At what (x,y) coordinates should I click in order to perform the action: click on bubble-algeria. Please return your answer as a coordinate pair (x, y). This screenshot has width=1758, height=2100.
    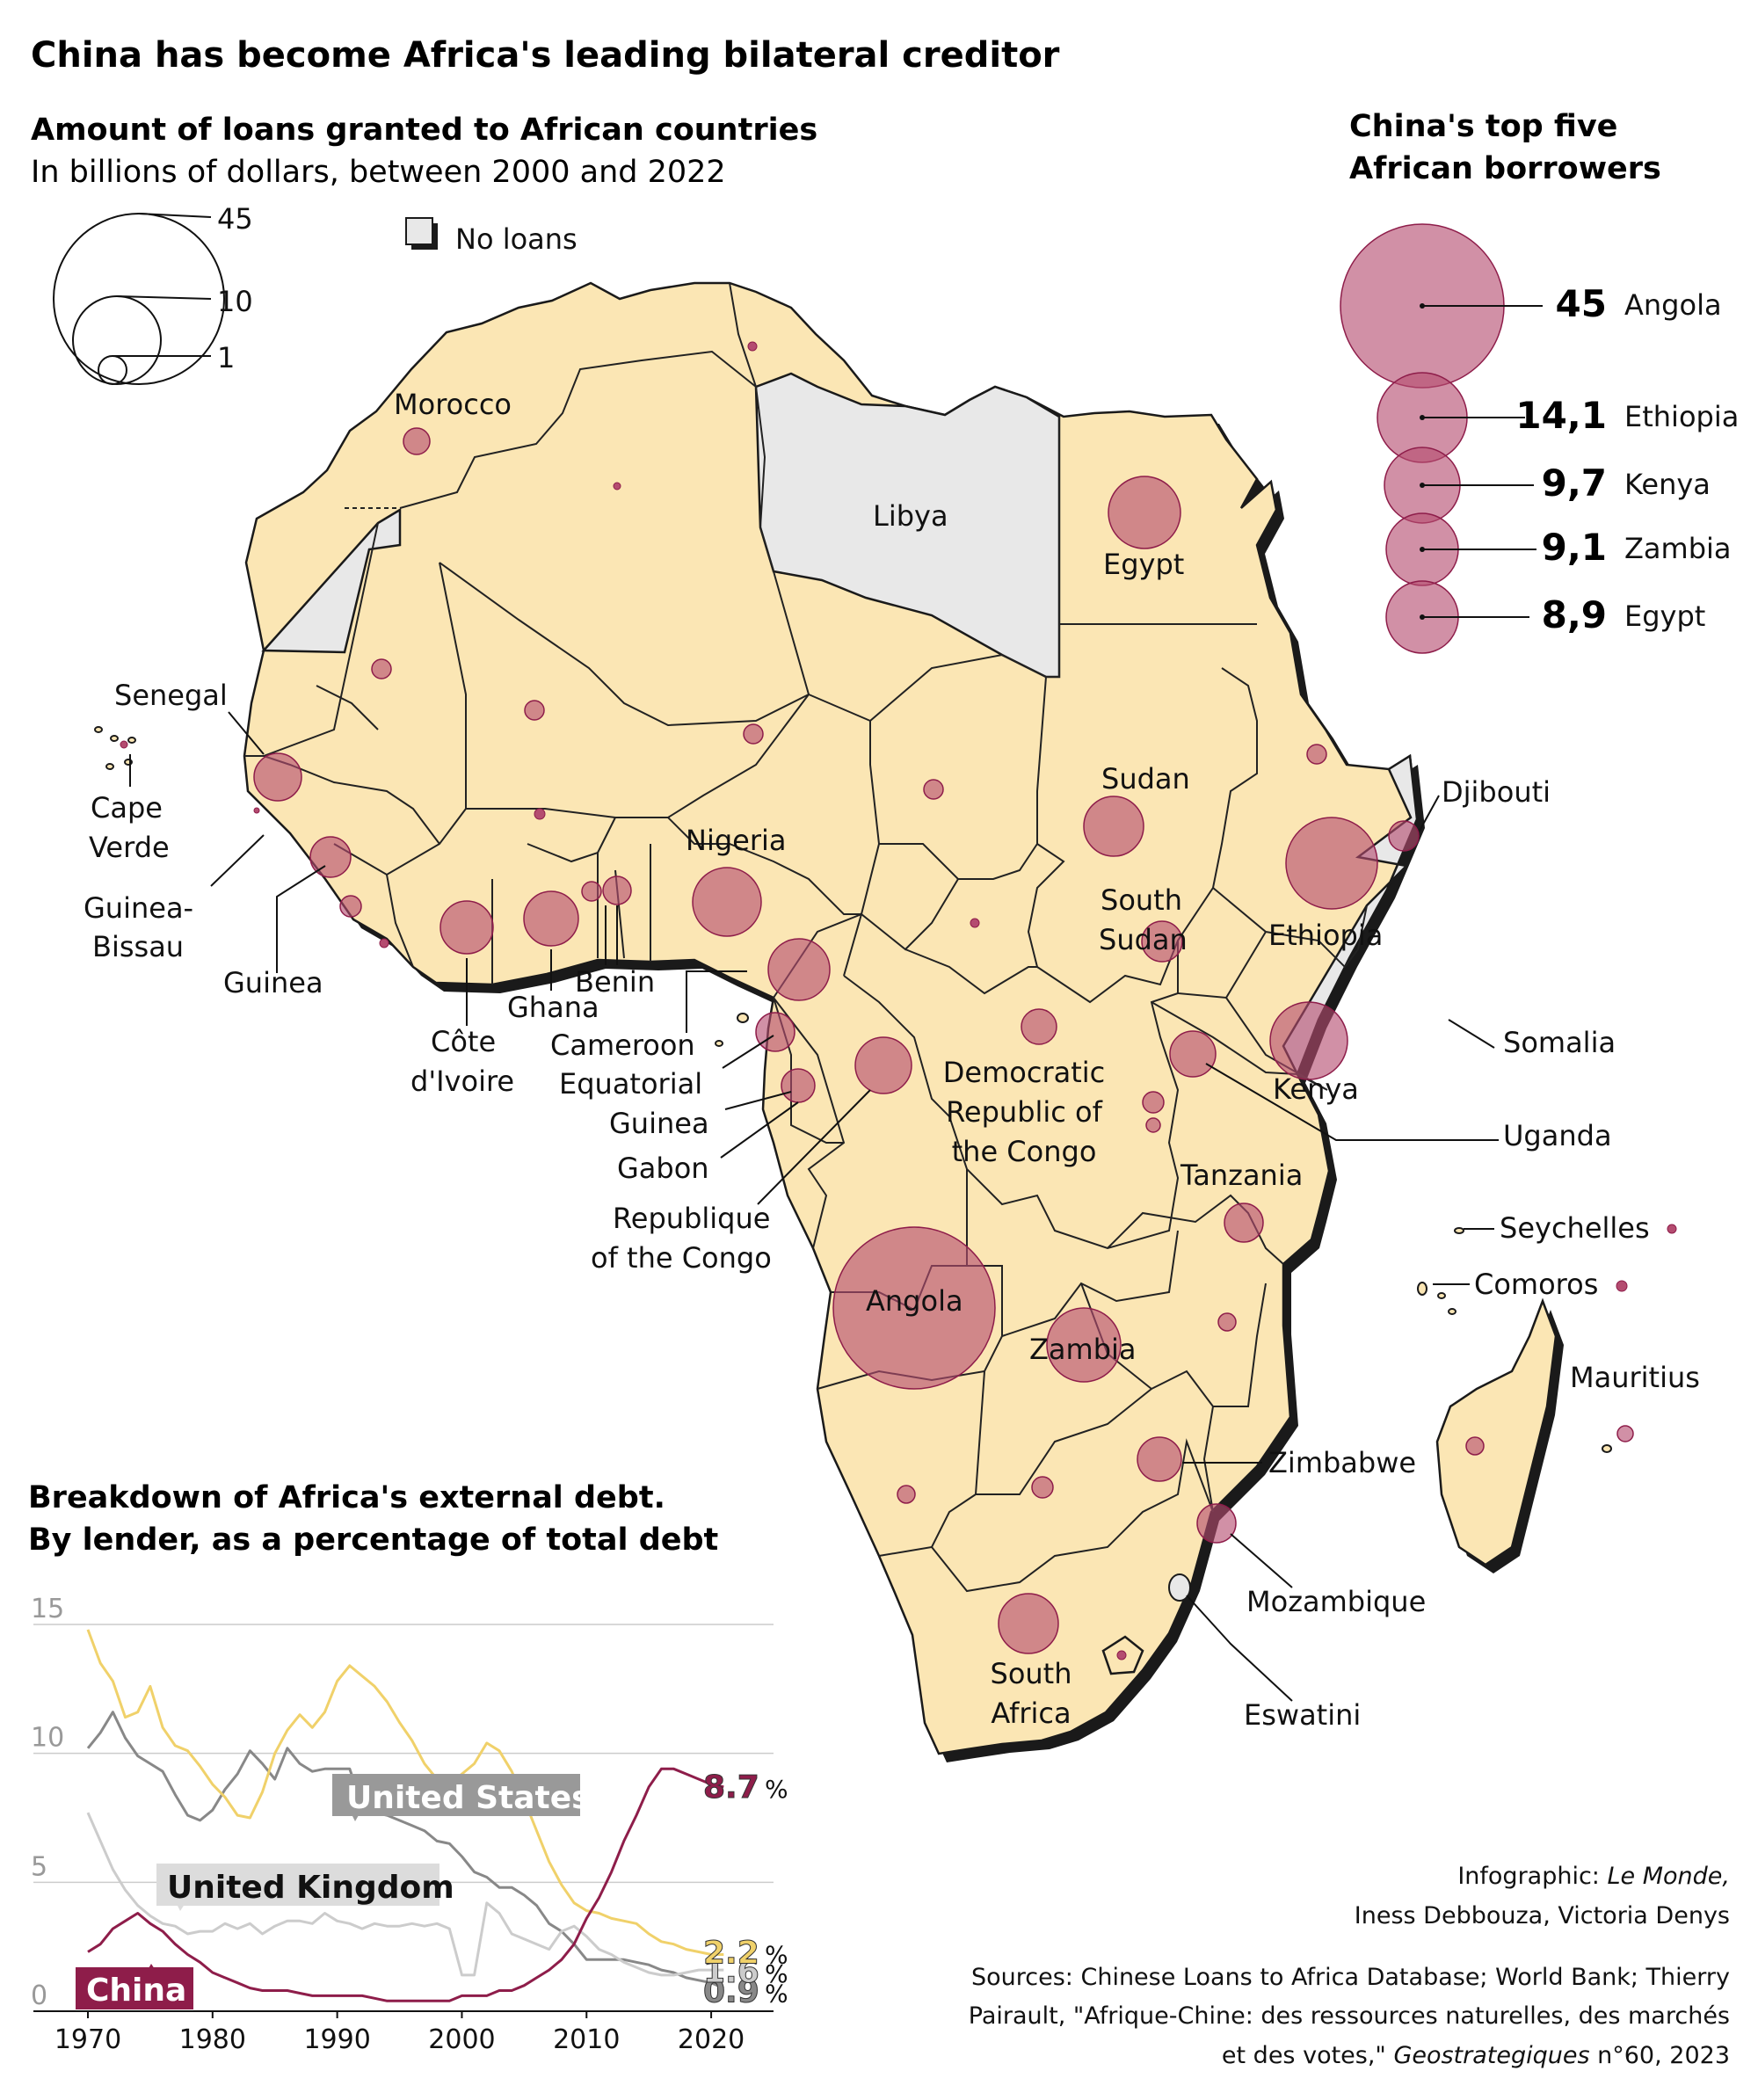
    Looking at the image, I should click on (617, 486).